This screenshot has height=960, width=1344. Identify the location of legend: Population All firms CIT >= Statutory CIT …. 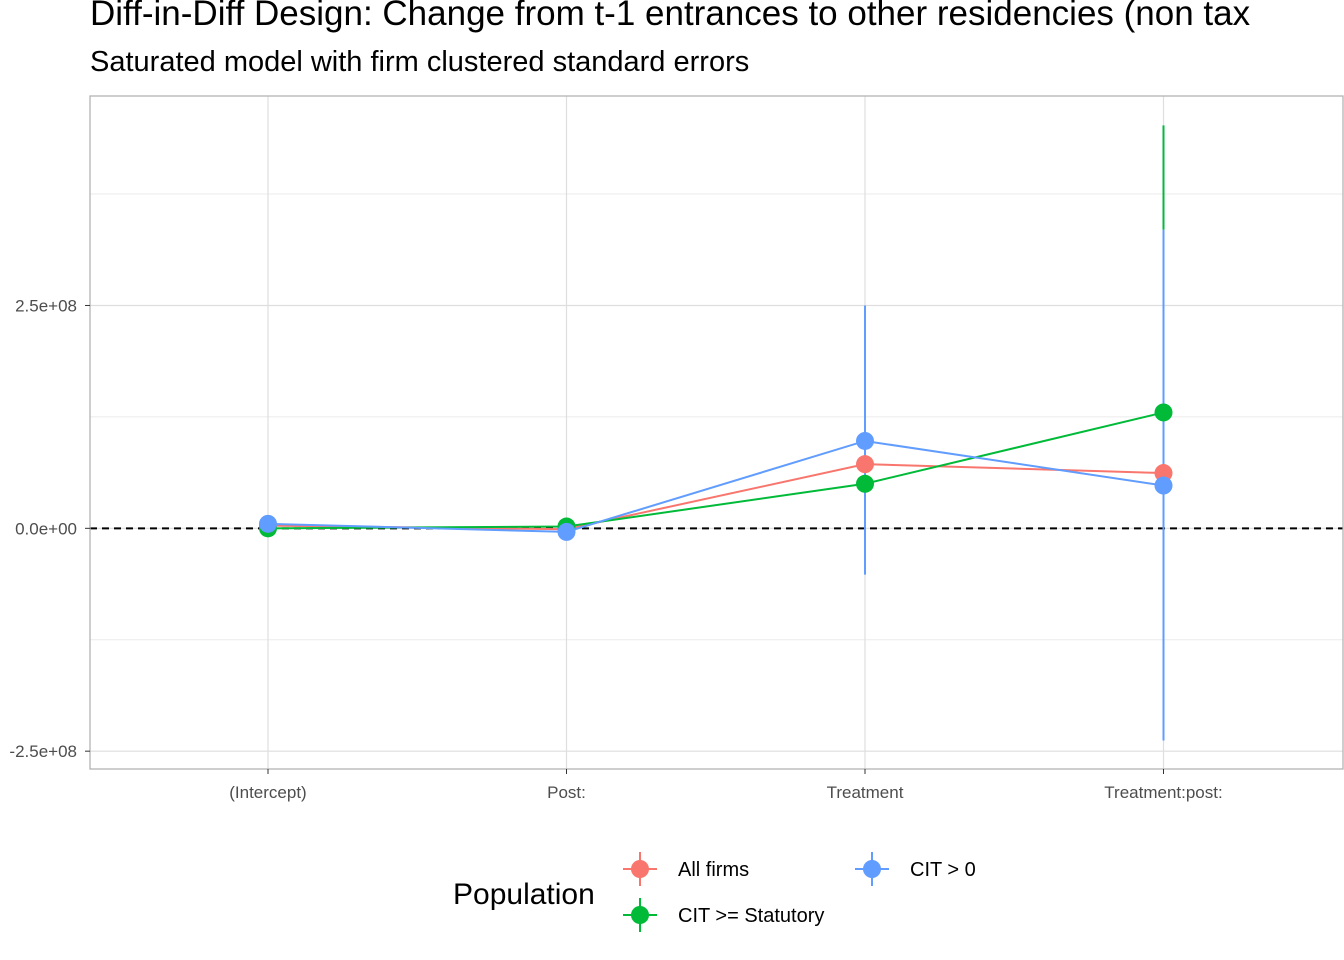
(714, 892).